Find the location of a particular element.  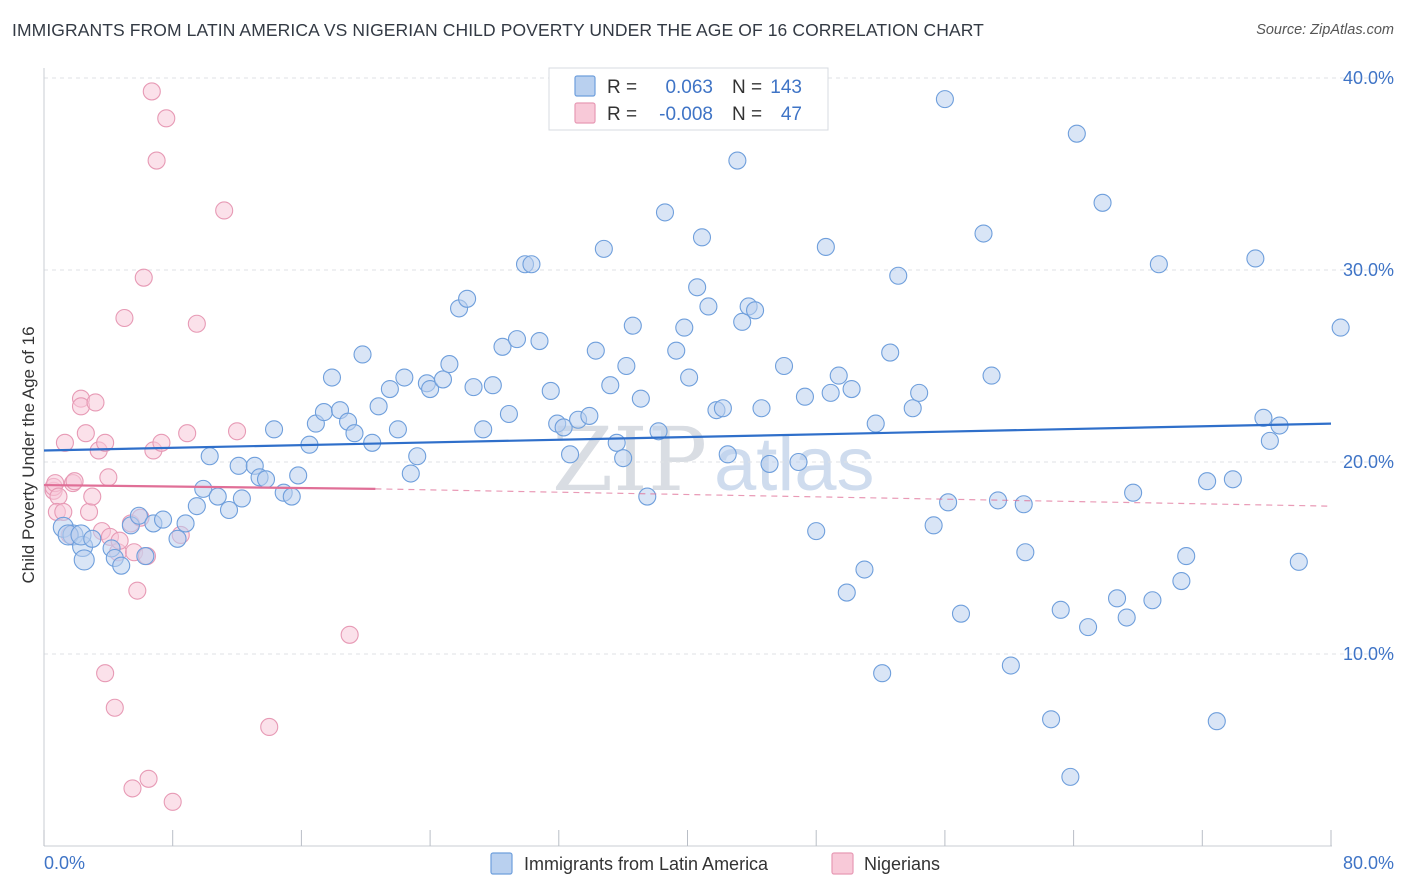

x-tick-label-max: 80.0% is located at coordinates (1368, 863).